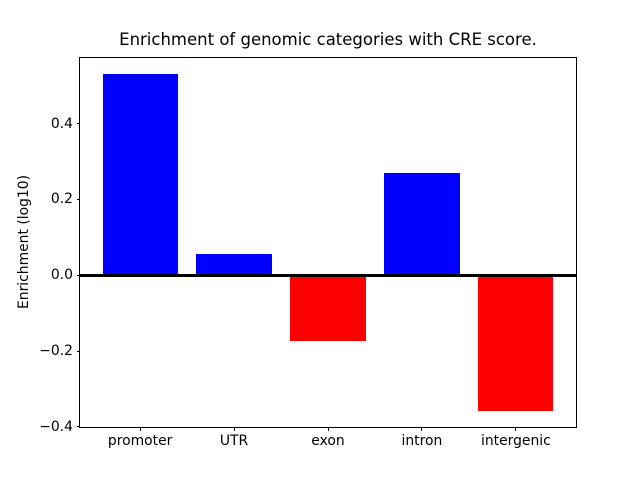 This screenshot has width=640, height=480. Describe the element at coordinates (140, 441) in the screenshot. I see `x-tick-label: promoter` at that location.